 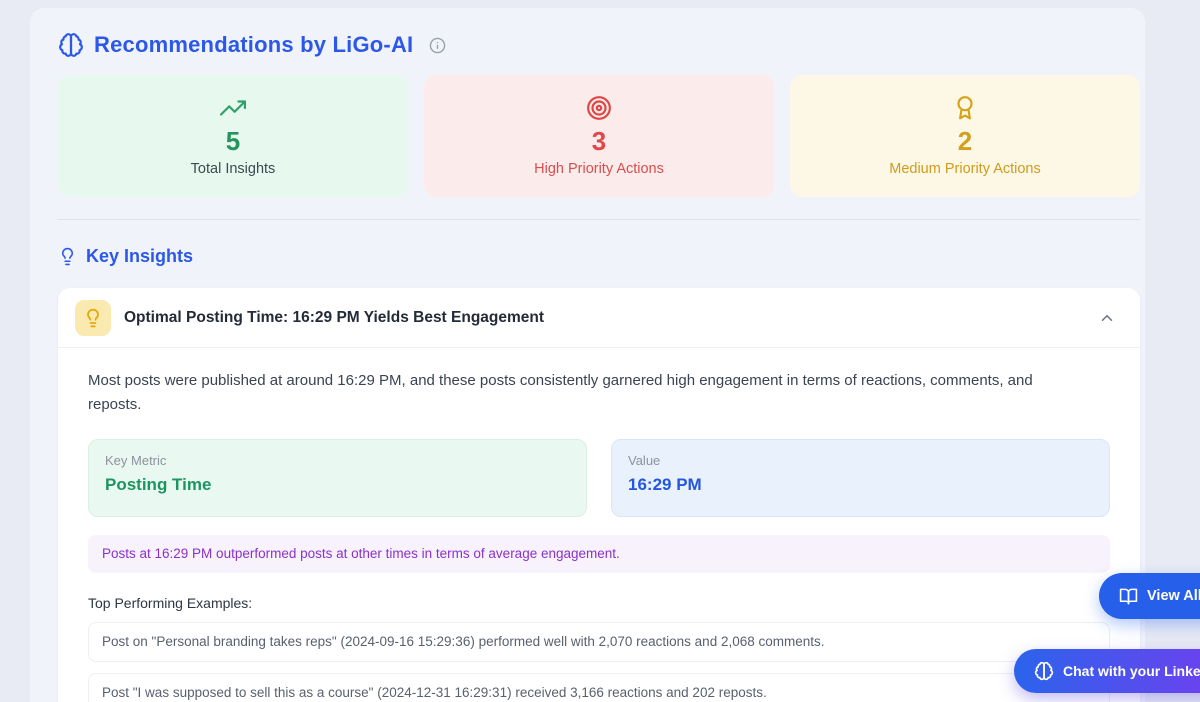 What do you see at coordinates (67, 256) in the screenshot?
I see `lightbulb-icon` at bounding box center [67, 256].